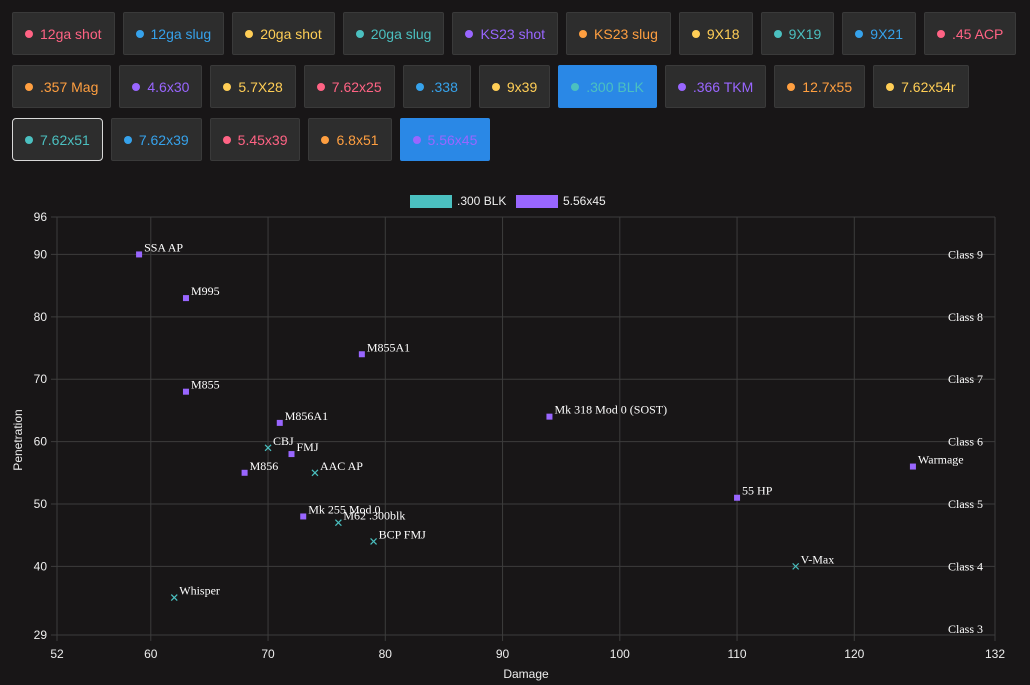 The width and height of the screenshot is (1030, 685). I want to click on x-tick-label: 70, so click(268, 654).